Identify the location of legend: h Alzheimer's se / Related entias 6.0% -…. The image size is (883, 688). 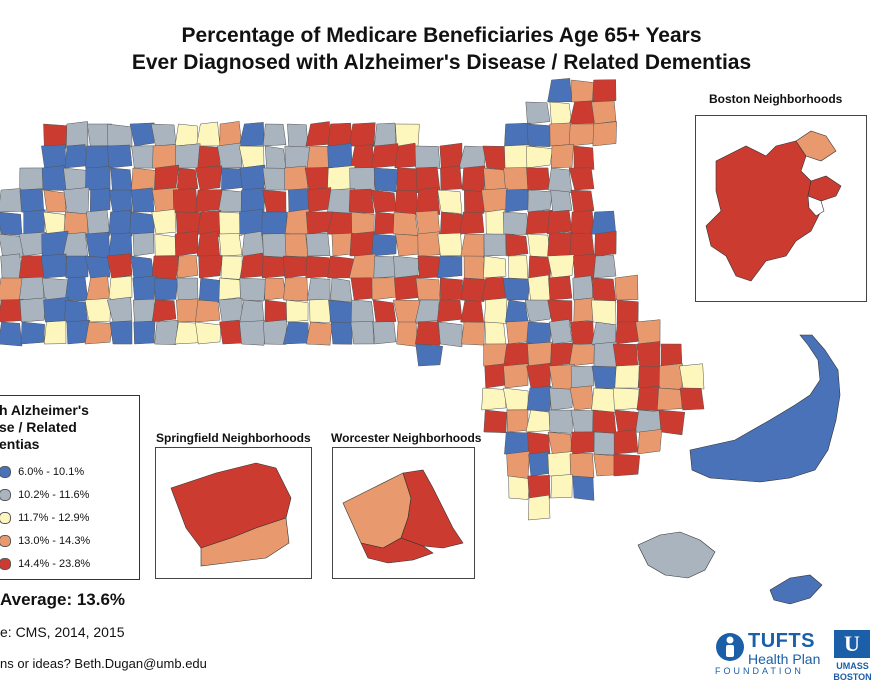
(70, 487).